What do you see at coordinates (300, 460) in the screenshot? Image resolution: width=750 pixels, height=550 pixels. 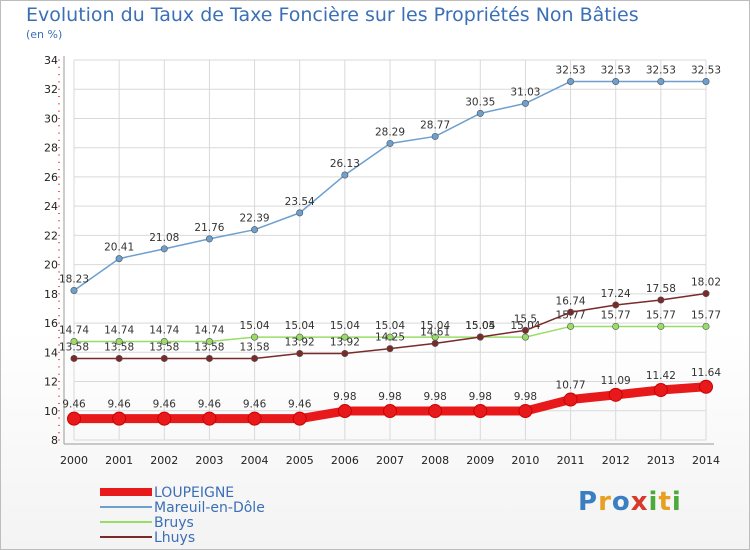 I see `x-tick-label: 2005` at bounding box center [300, 460].